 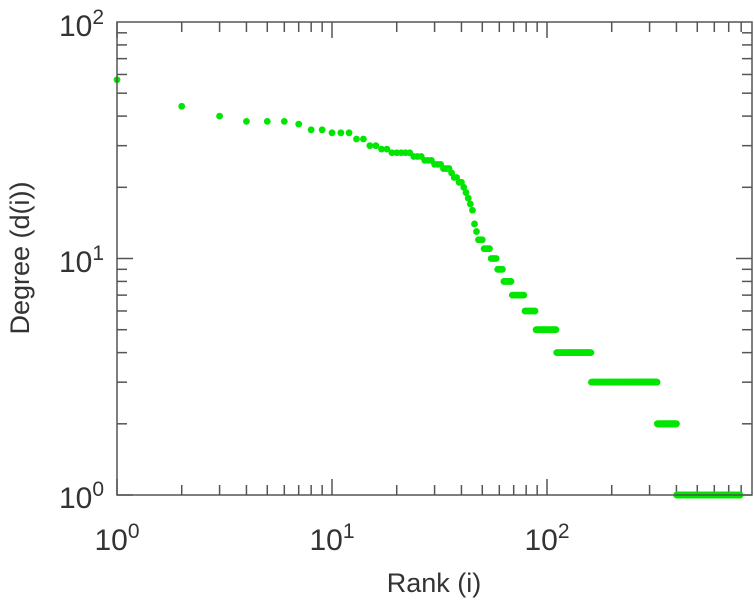 What do you see at coordinates (81, 260) in the screenshot?
I see `y-tick-label-10: 10¹` at bounding box center [81, 260].